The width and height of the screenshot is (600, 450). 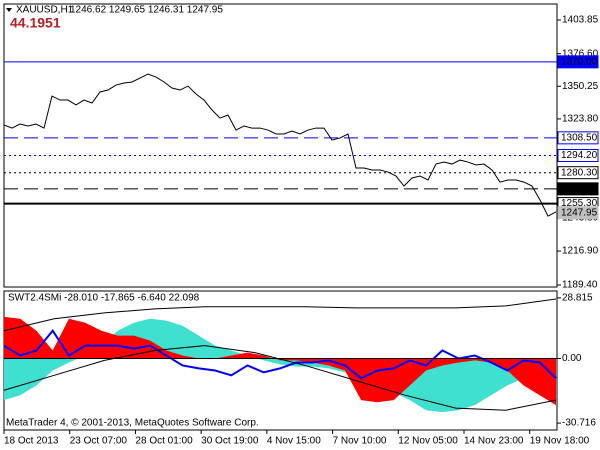 I want to click on level-label: 1280.30, so click(x=579, y=172).